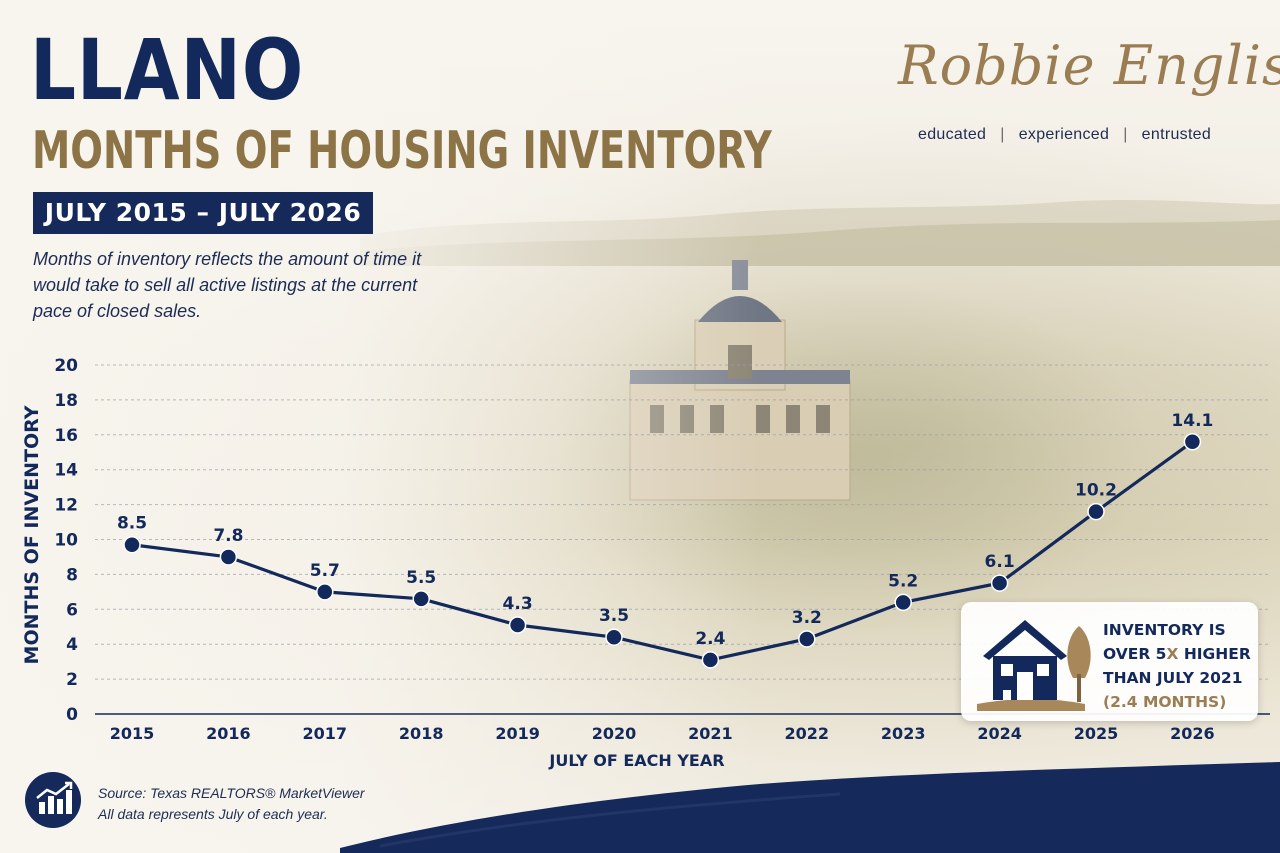 The width and height of the screenshot is (1280, 853). Describe the element at coordinates (999, 733) in the screenshot. I see `x-tick-label: 2024` at that location.